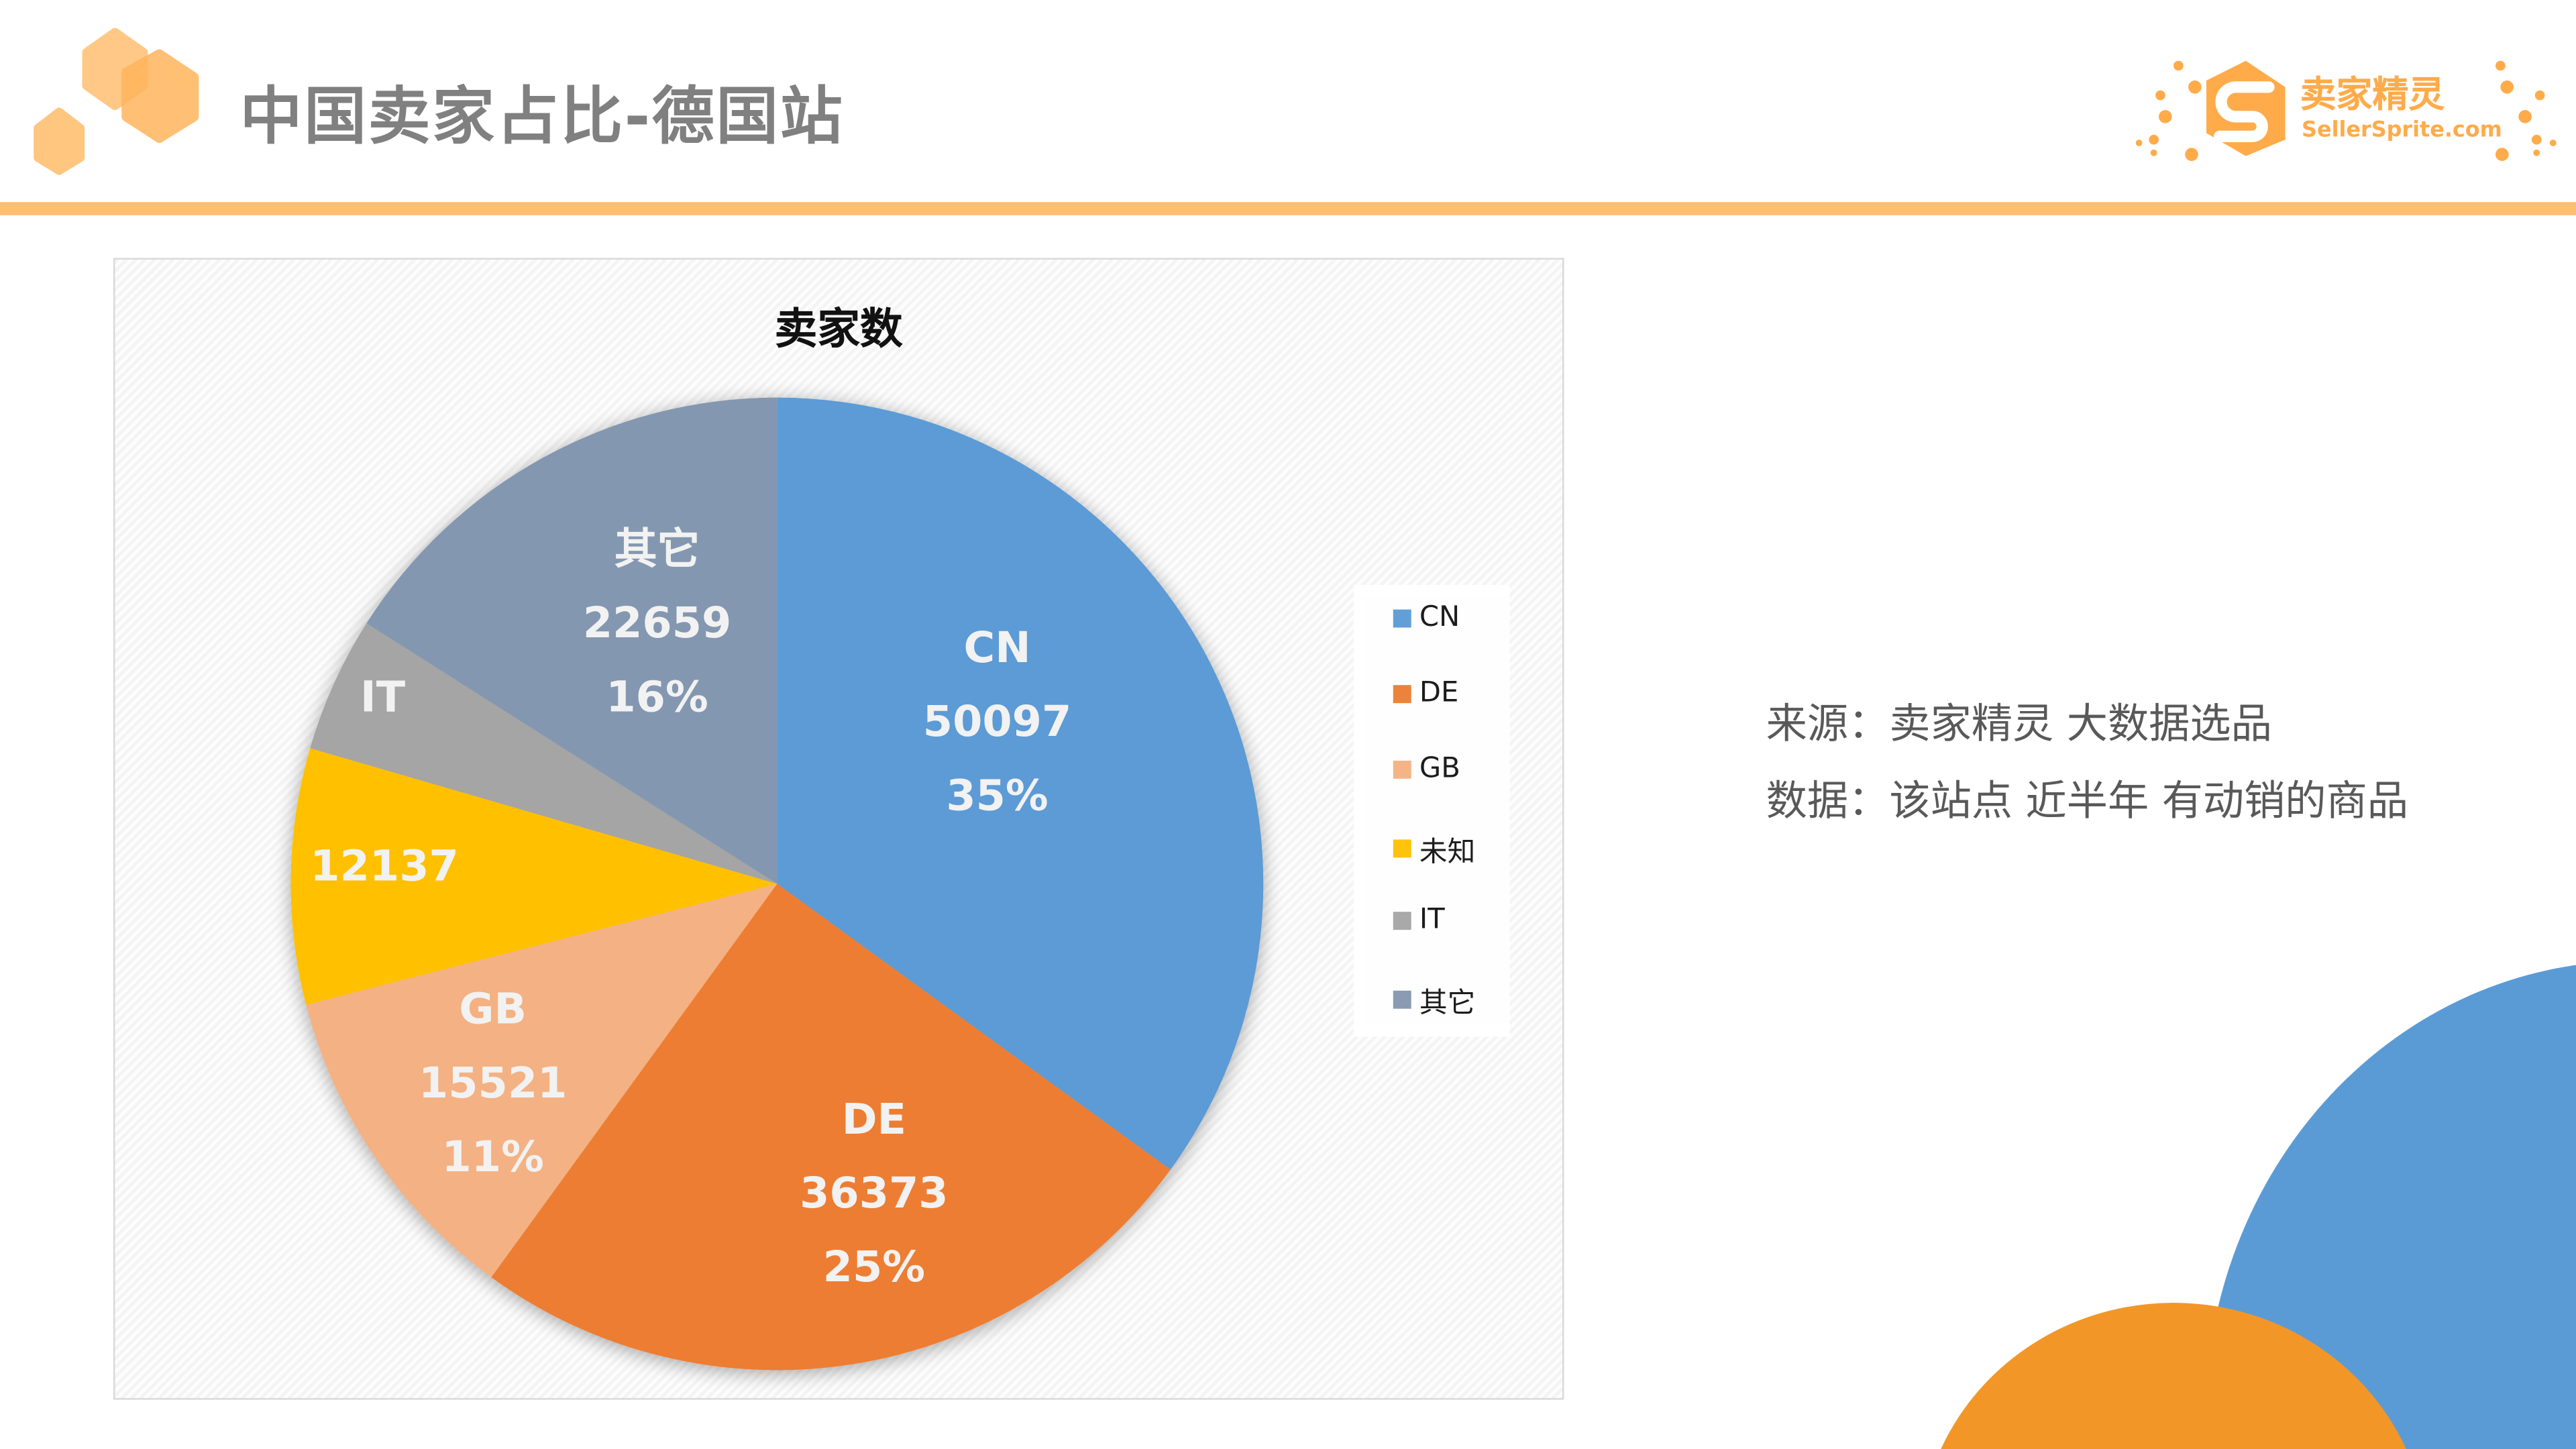 The image size is (2576, 1449). I want to click on legend-label: DE, so click(1439, 693).